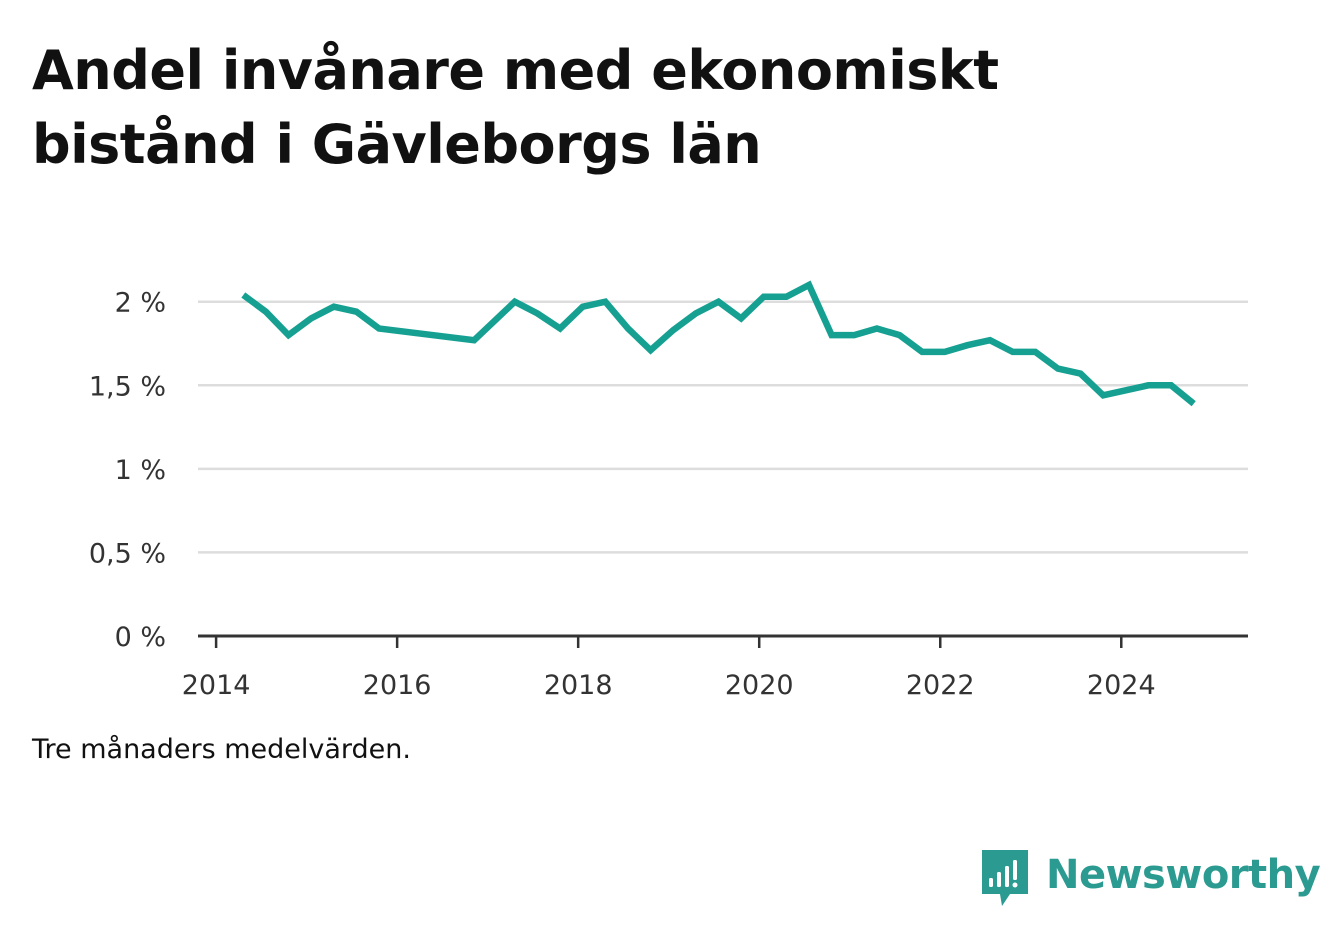 The height and width of the screenshot is (939, 1322). I want to click on series-group, so click(718, 343).